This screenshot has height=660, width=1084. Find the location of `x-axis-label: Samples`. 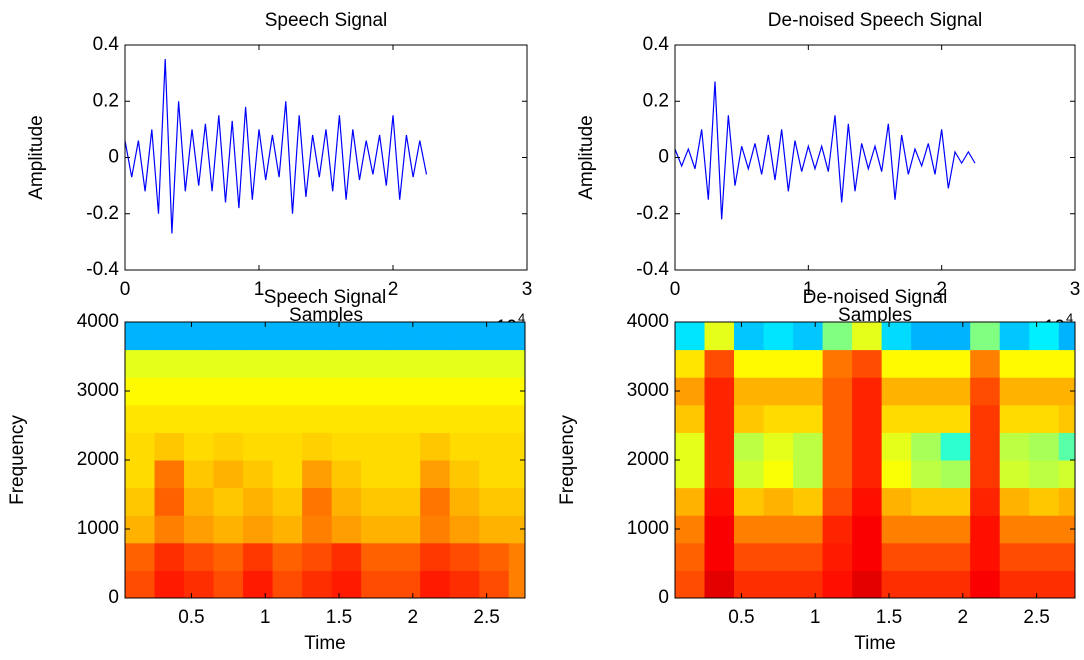

x-axis-label: Samples is located at coordinates (326, 315).